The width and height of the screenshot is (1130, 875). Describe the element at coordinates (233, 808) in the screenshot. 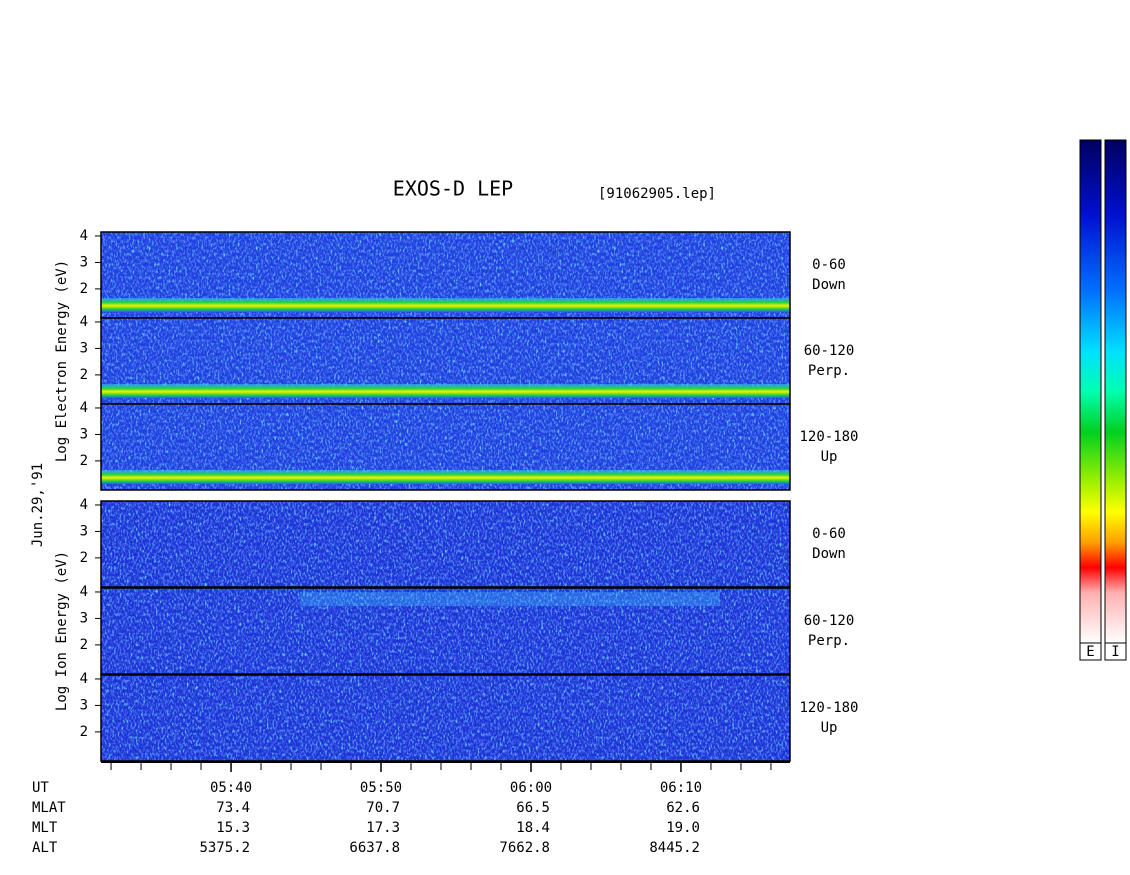

I see `ephemeris-value: 73.4` at that location.